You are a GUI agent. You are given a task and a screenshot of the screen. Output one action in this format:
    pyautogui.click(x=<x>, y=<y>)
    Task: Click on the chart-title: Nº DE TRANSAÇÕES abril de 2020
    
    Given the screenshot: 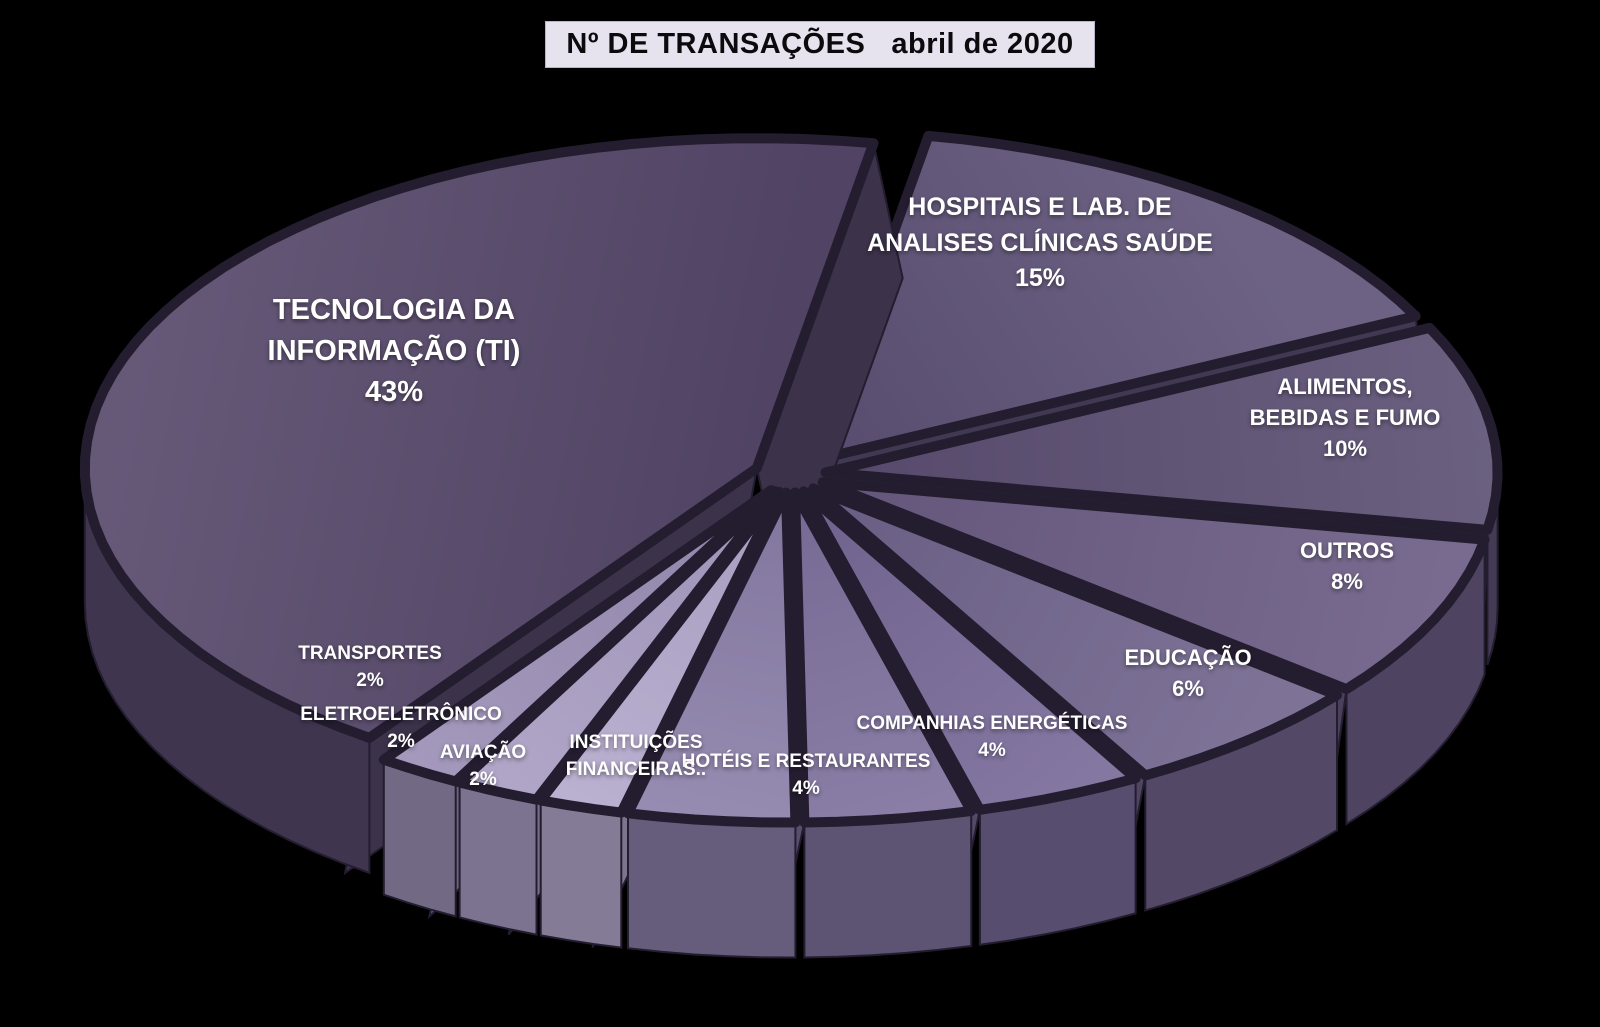 What is the action you would take?
    pyautogui.click(x=820, y=44)
    